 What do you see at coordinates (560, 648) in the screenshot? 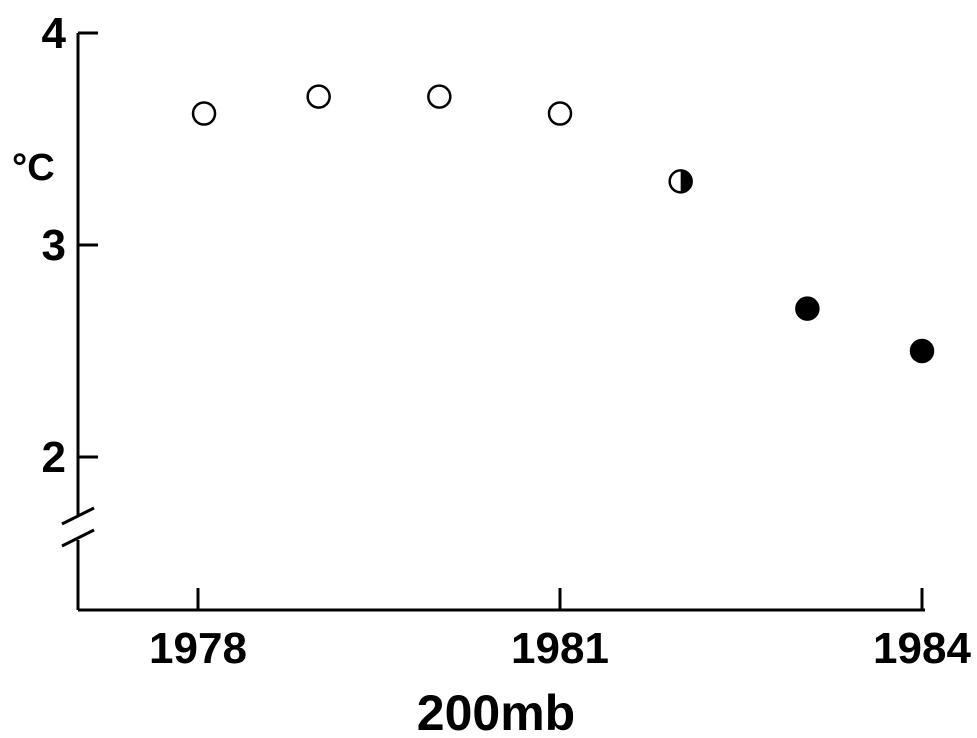
I see `x-tick-label: 1981` at bounding box center [560, 648].